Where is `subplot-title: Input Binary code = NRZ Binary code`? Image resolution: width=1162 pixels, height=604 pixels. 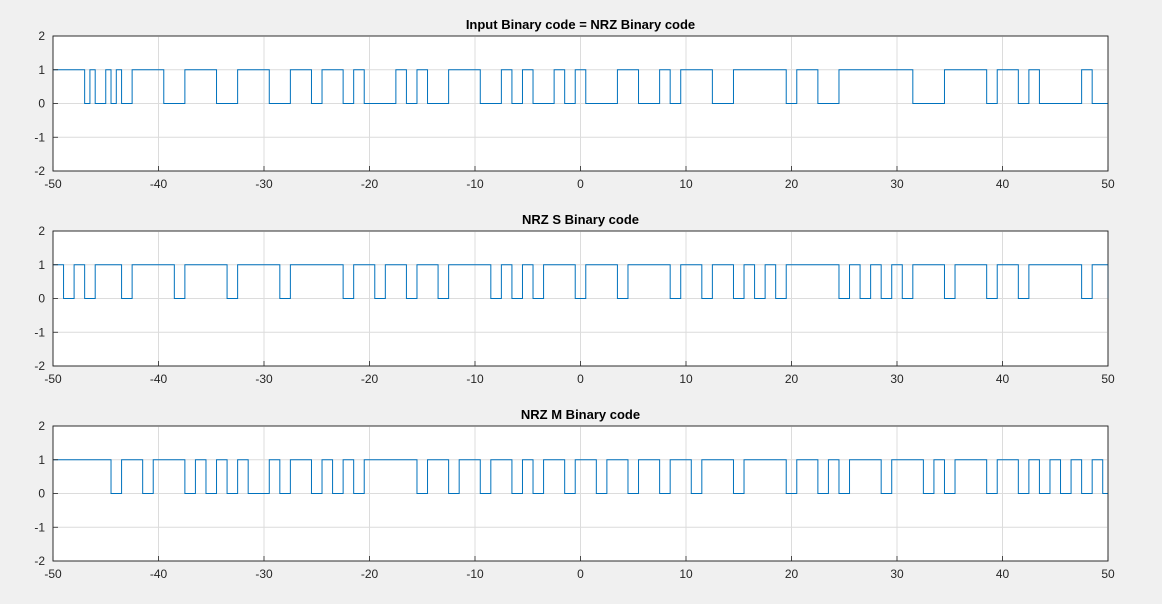
subplot-title: Input Binary code = NRZ Binary code is located at coordinates (580, 24).